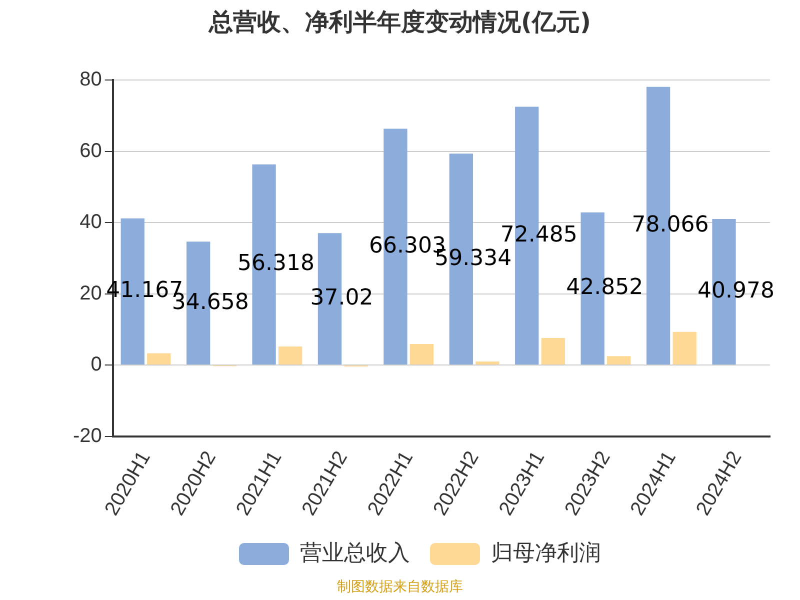  What do you see at coordinates (400, 587) in the screenshot?
I see `text: 制图数据来自数据库` at bounding box center [400, 587].